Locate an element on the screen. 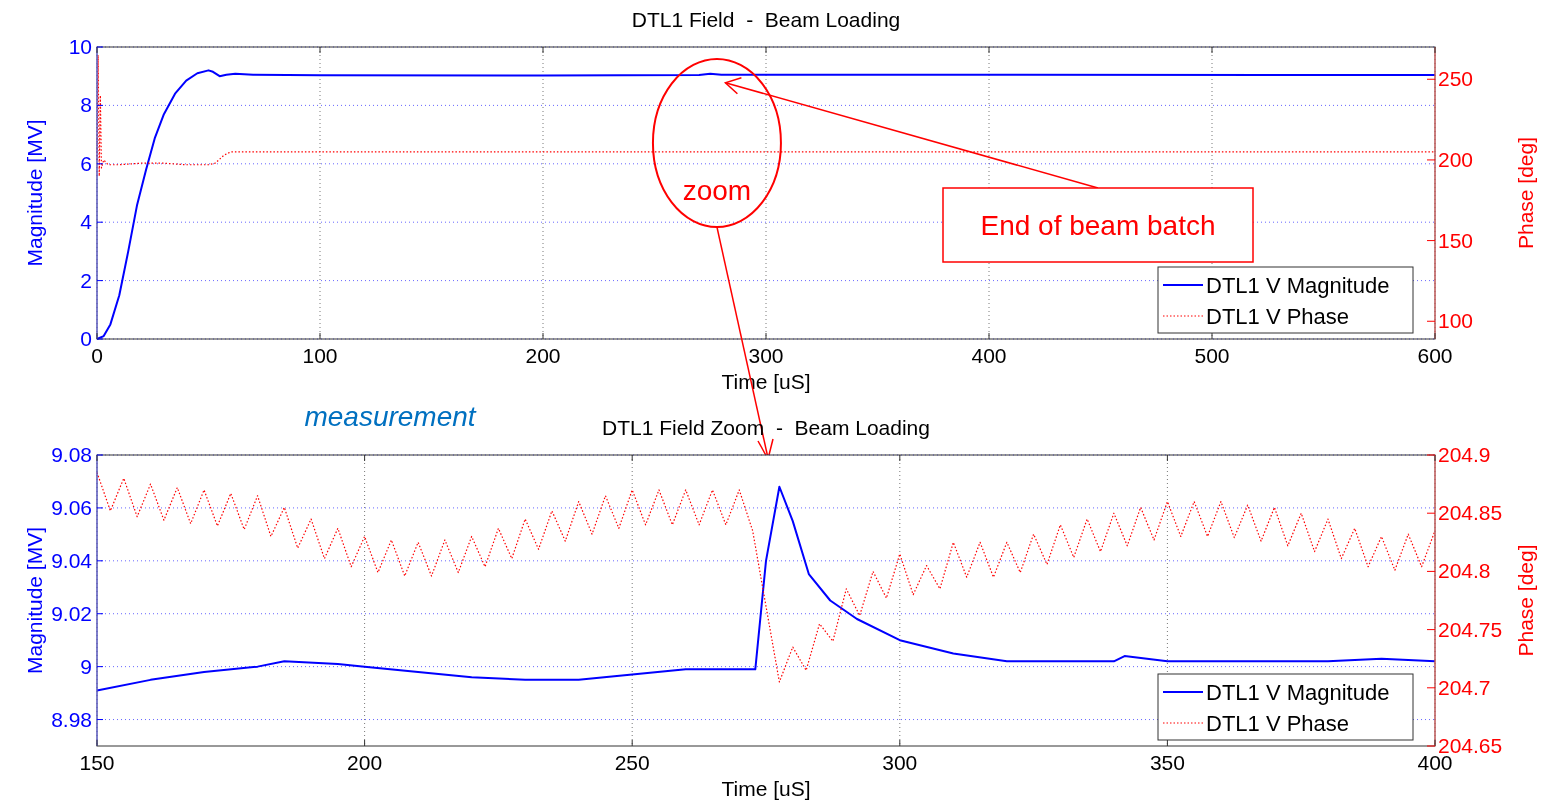 The height and width of the screenshot is (803, 1545). x-tick-label: 350 is located at coordinates (1167, 762).